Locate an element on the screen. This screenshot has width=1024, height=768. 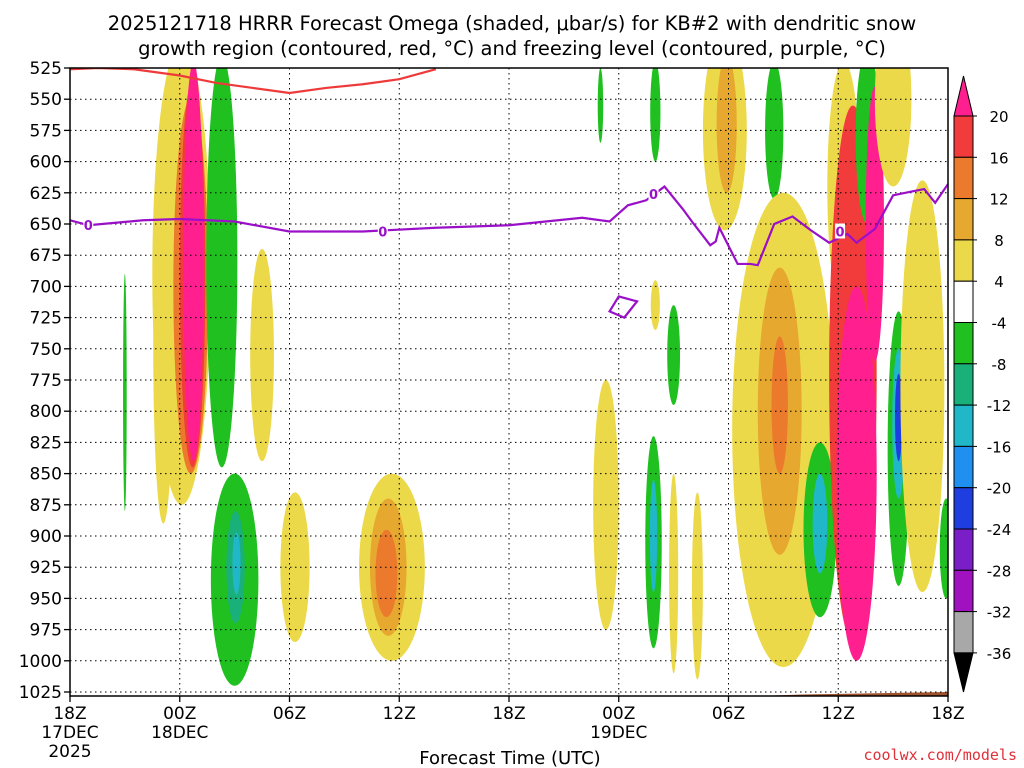
y-tick-label: 525 is located at coordinates (46, 69).